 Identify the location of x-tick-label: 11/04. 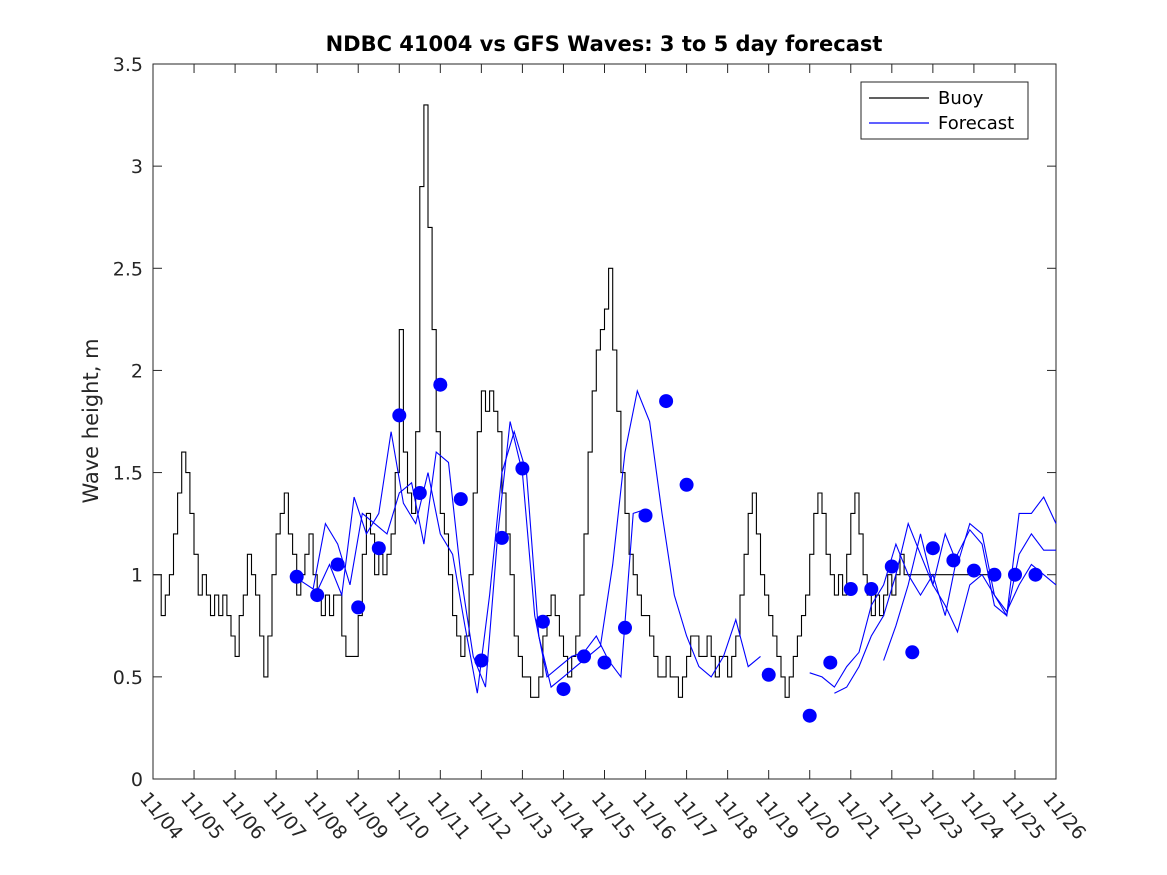
(161, 816).